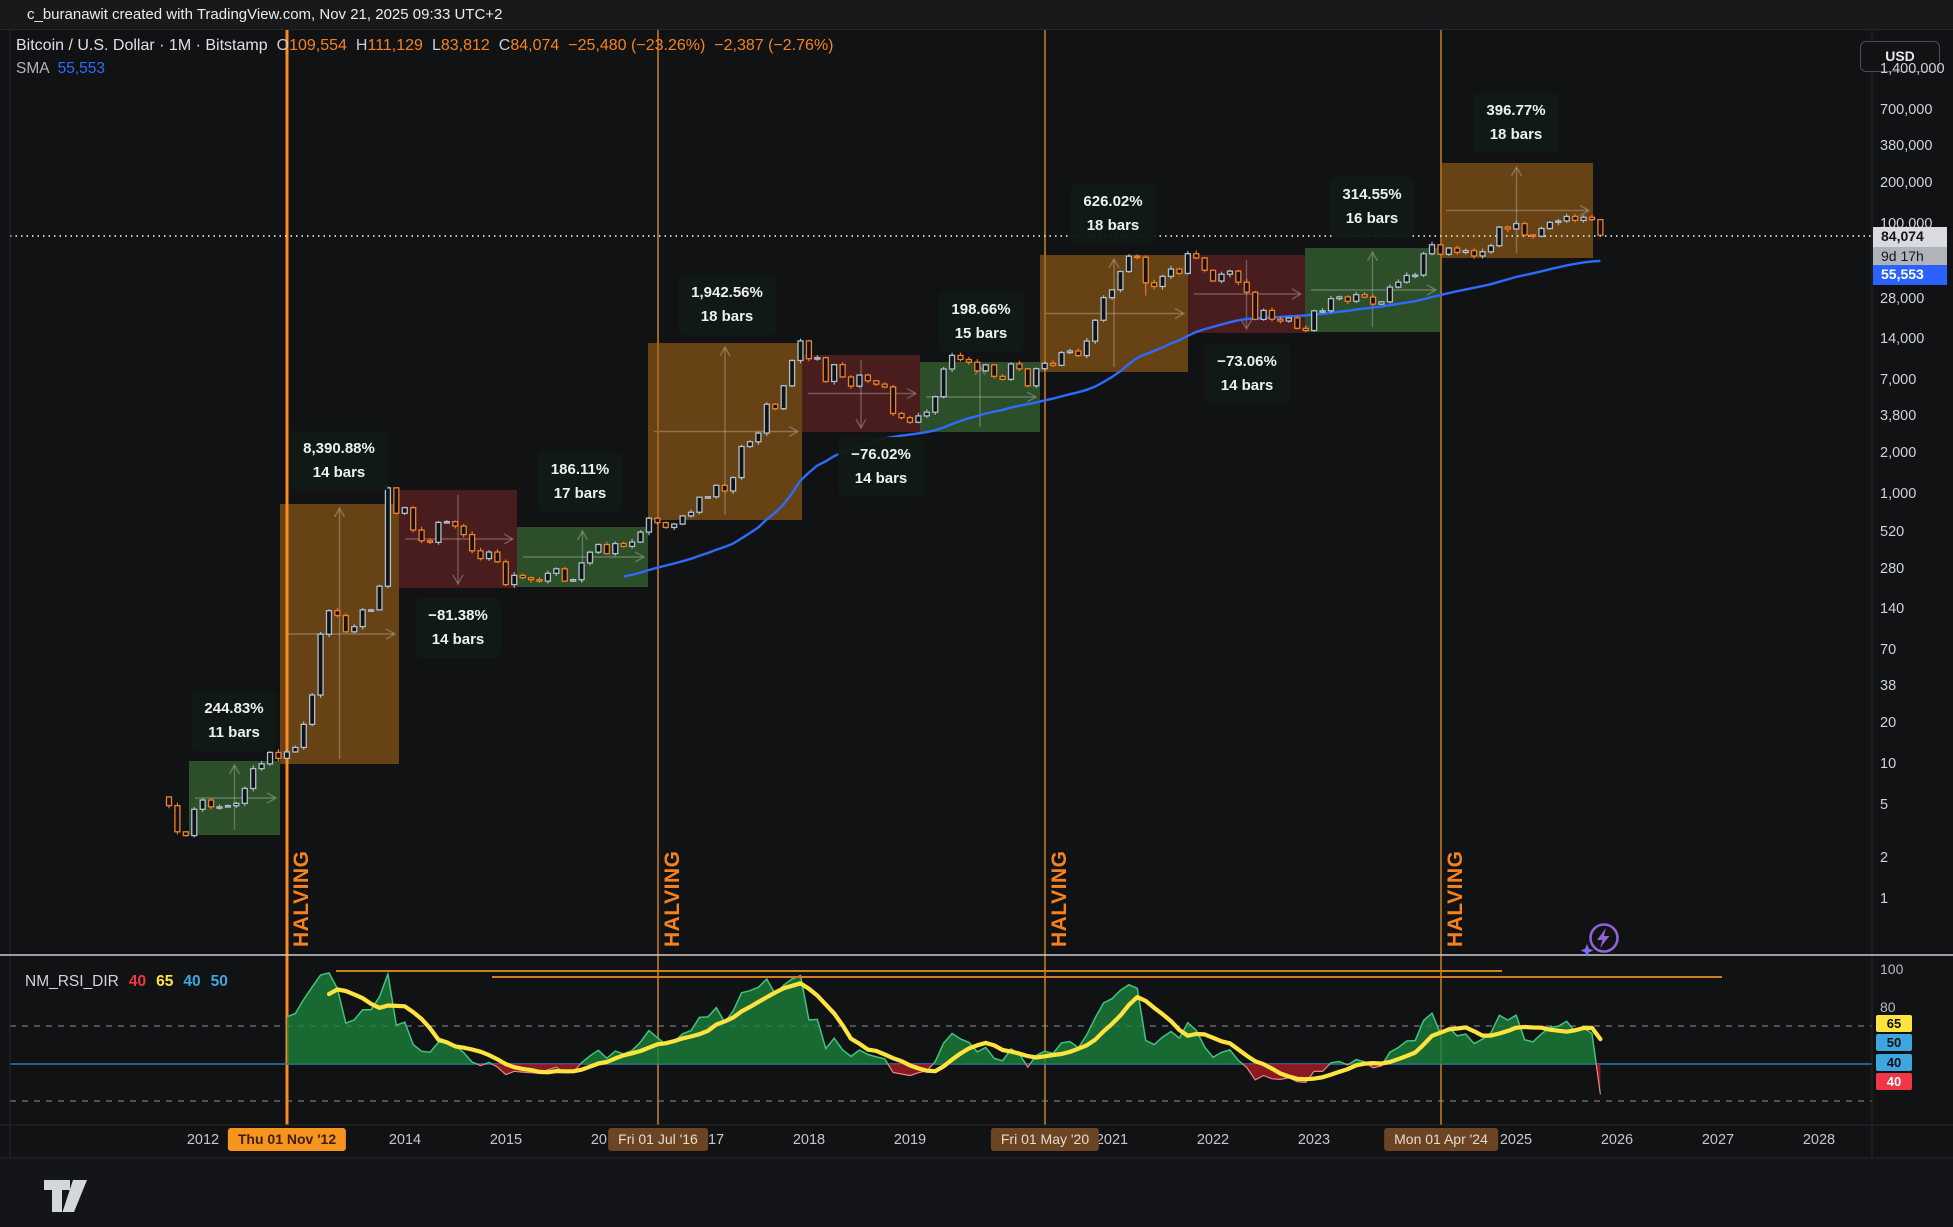  I want to click on sma-label: SMA, so click(33, 68).